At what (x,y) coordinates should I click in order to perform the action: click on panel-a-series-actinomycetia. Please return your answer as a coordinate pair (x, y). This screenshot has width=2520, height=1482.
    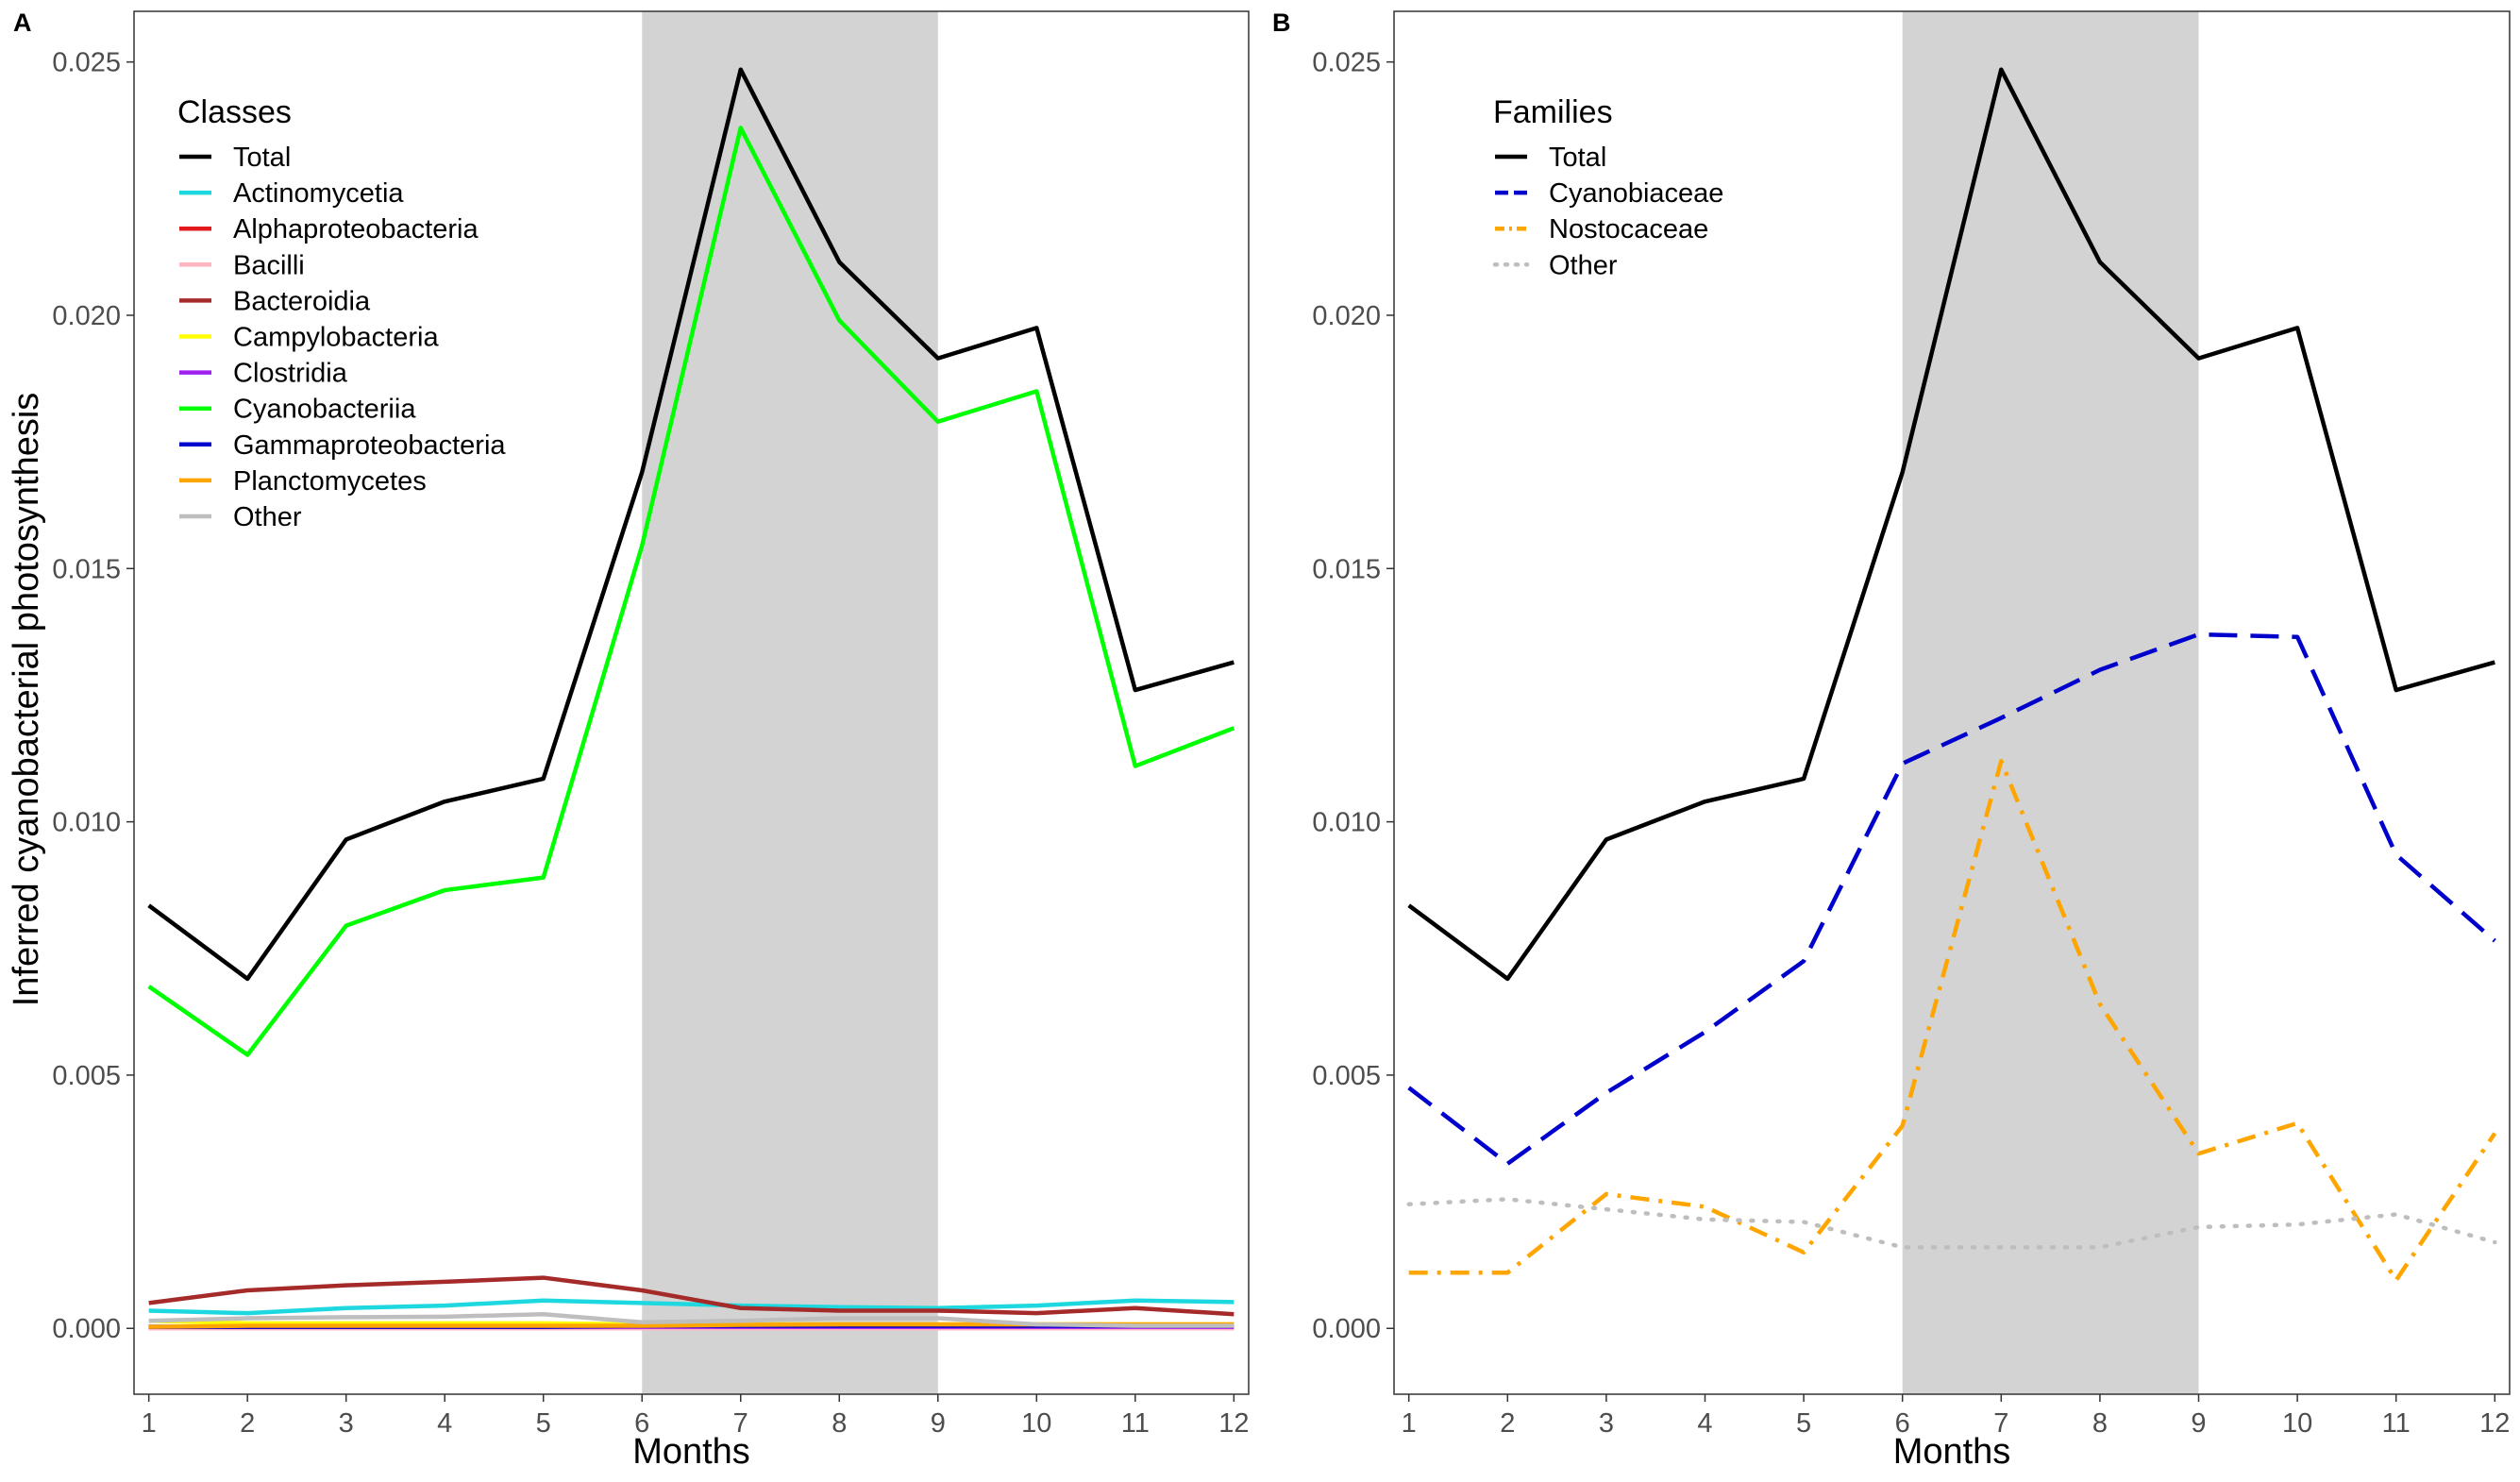
    Looking at the image, I should click on (691, 1307).